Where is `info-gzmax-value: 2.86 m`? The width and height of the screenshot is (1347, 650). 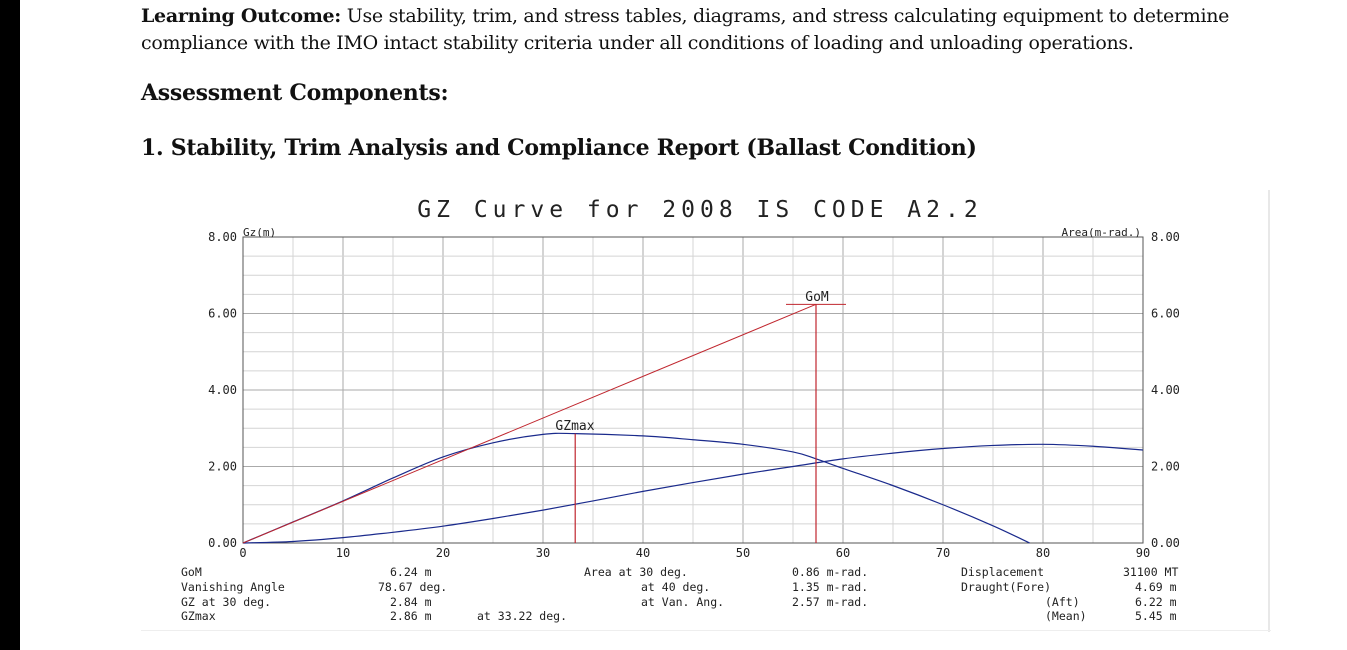 info-gzmax-value: 2.86 m is located at coordinates (411, 616).